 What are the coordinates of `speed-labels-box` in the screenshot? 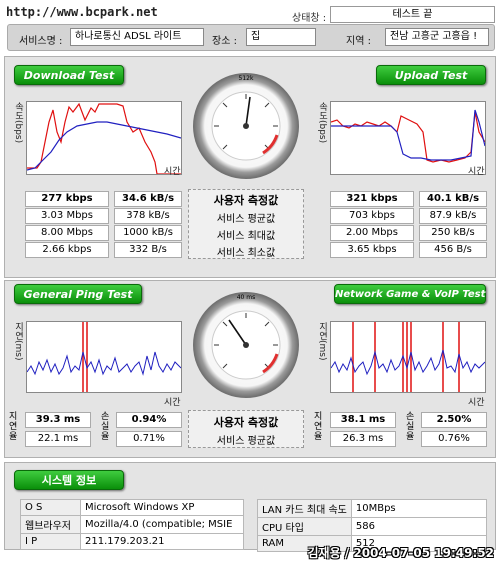 It's located at (246, 224).